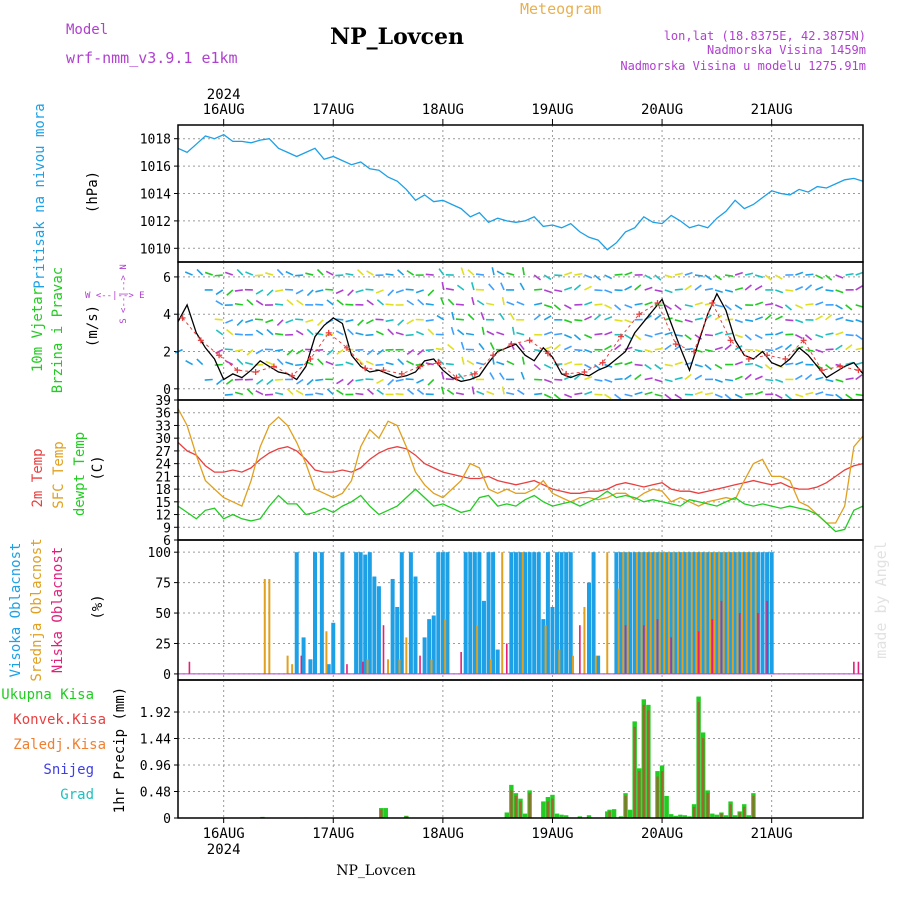  I want to click on cloud-ytick-label: 50, so click(163, 614).